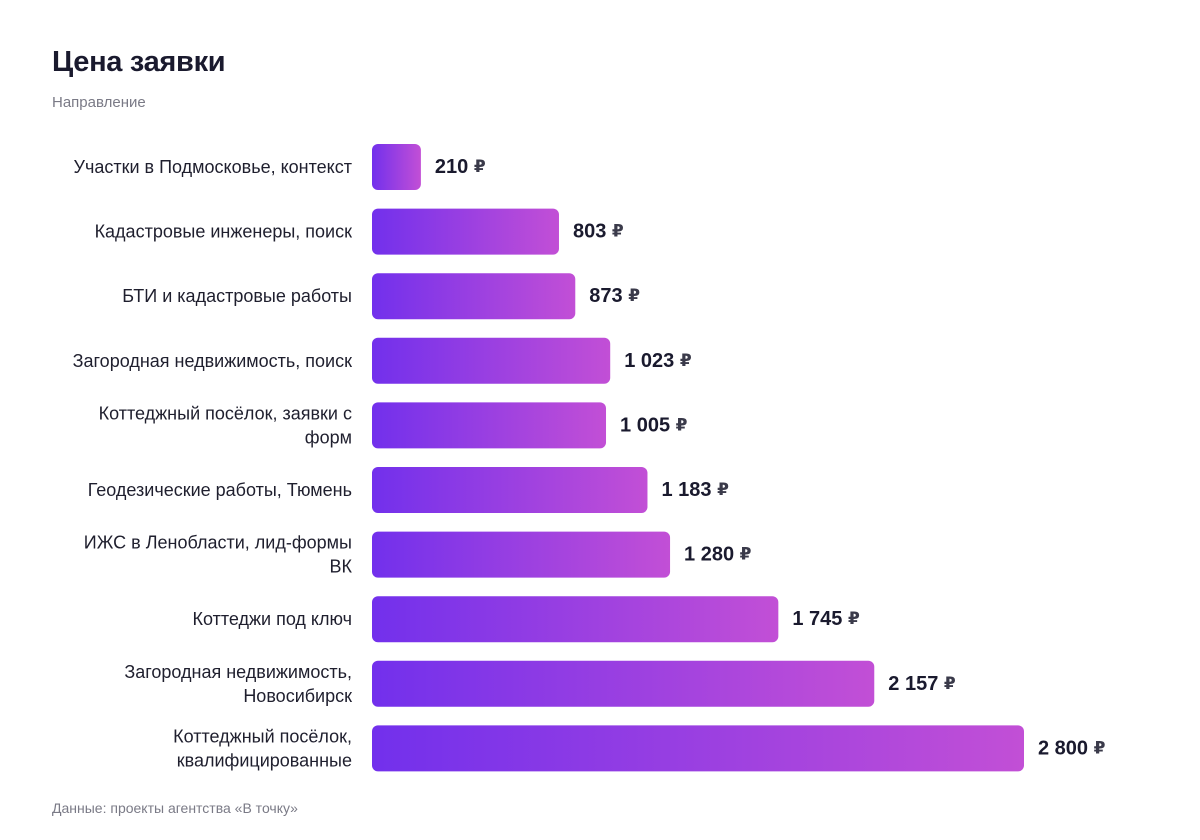 The width and height of the screenshot is (1200, 840). Describe the element at coordinates (213, 167) in the screenshot. I see `category-label: Участки в Подмосковье, контекст` at that location.